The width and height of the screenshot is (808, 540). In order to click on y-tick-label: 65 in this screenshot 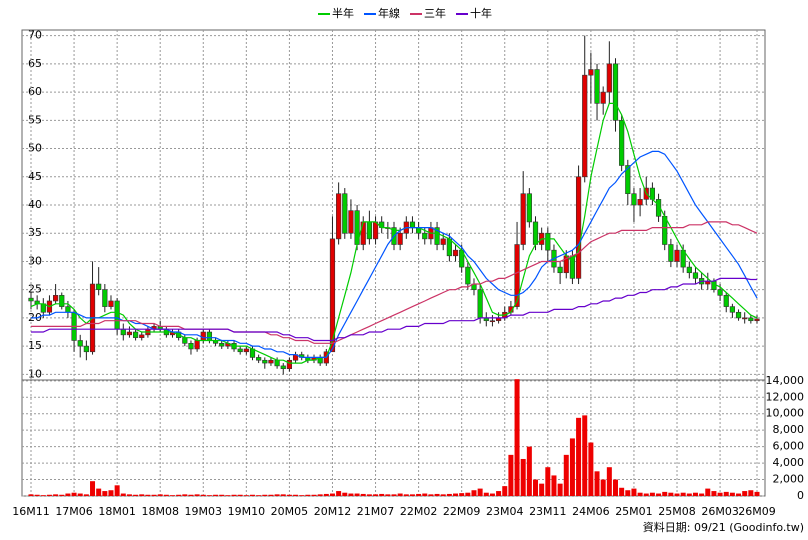, I will do `click(35, 63)`.